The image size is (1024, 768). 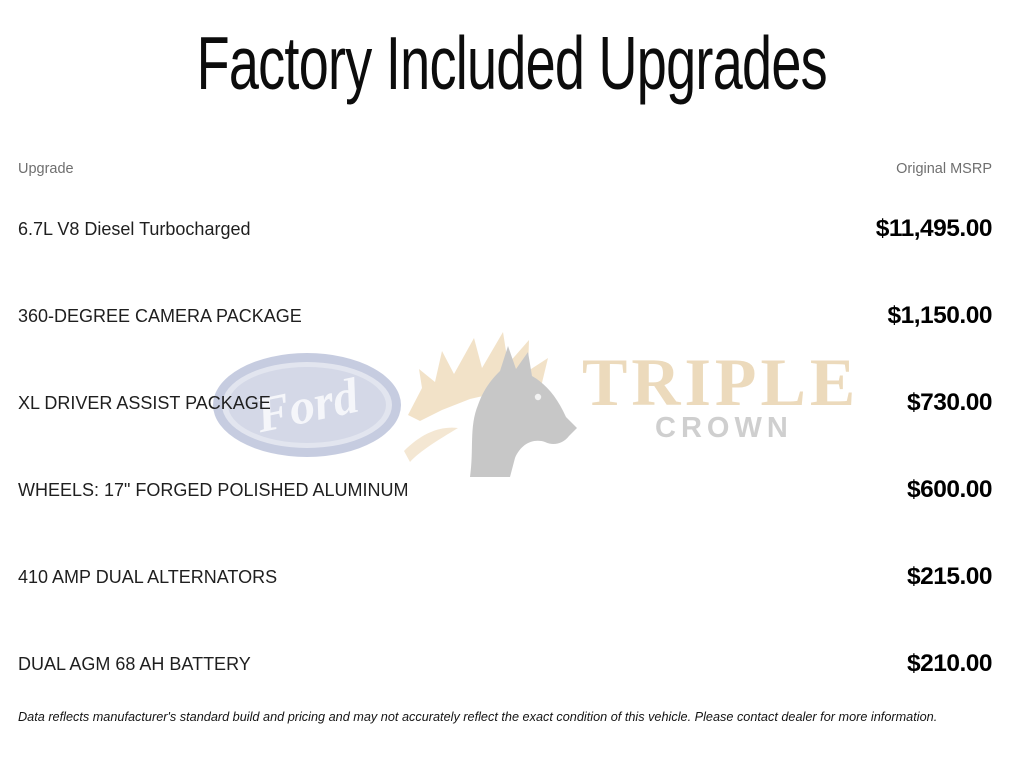 I want to click on upgrade-label: XL DRIVER ASSIST PACKAGE, so click(x=144, y=402).